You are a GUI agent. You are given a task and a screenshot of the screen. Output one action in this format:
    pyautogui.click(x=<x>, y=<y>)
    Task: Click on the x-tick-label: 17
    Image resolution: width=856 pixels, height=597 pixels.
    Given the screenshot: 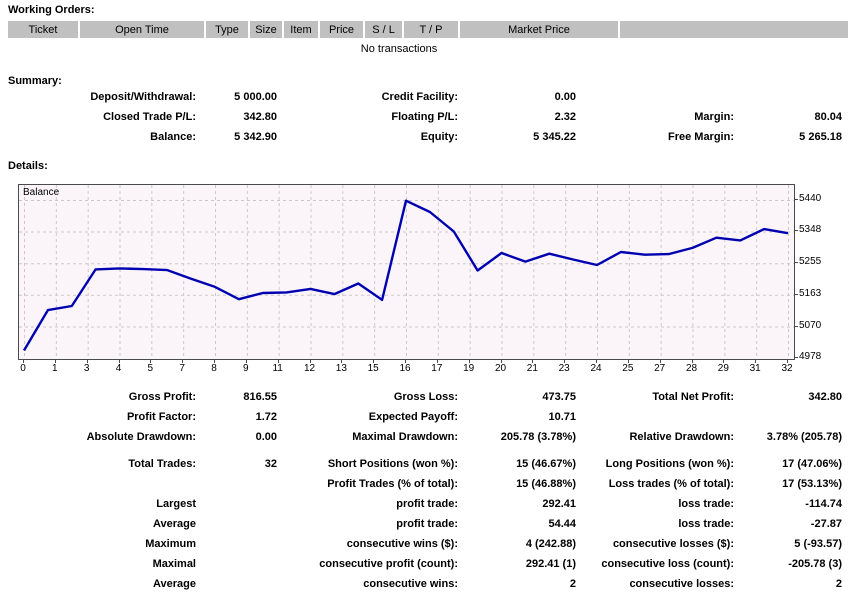 What is the action you would take?
    pyautogui.click(x=437, y=368)
    